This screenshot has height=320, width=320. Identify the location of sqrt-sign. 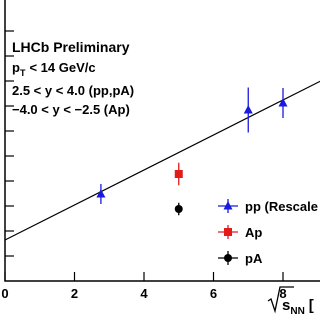
(280, 300).